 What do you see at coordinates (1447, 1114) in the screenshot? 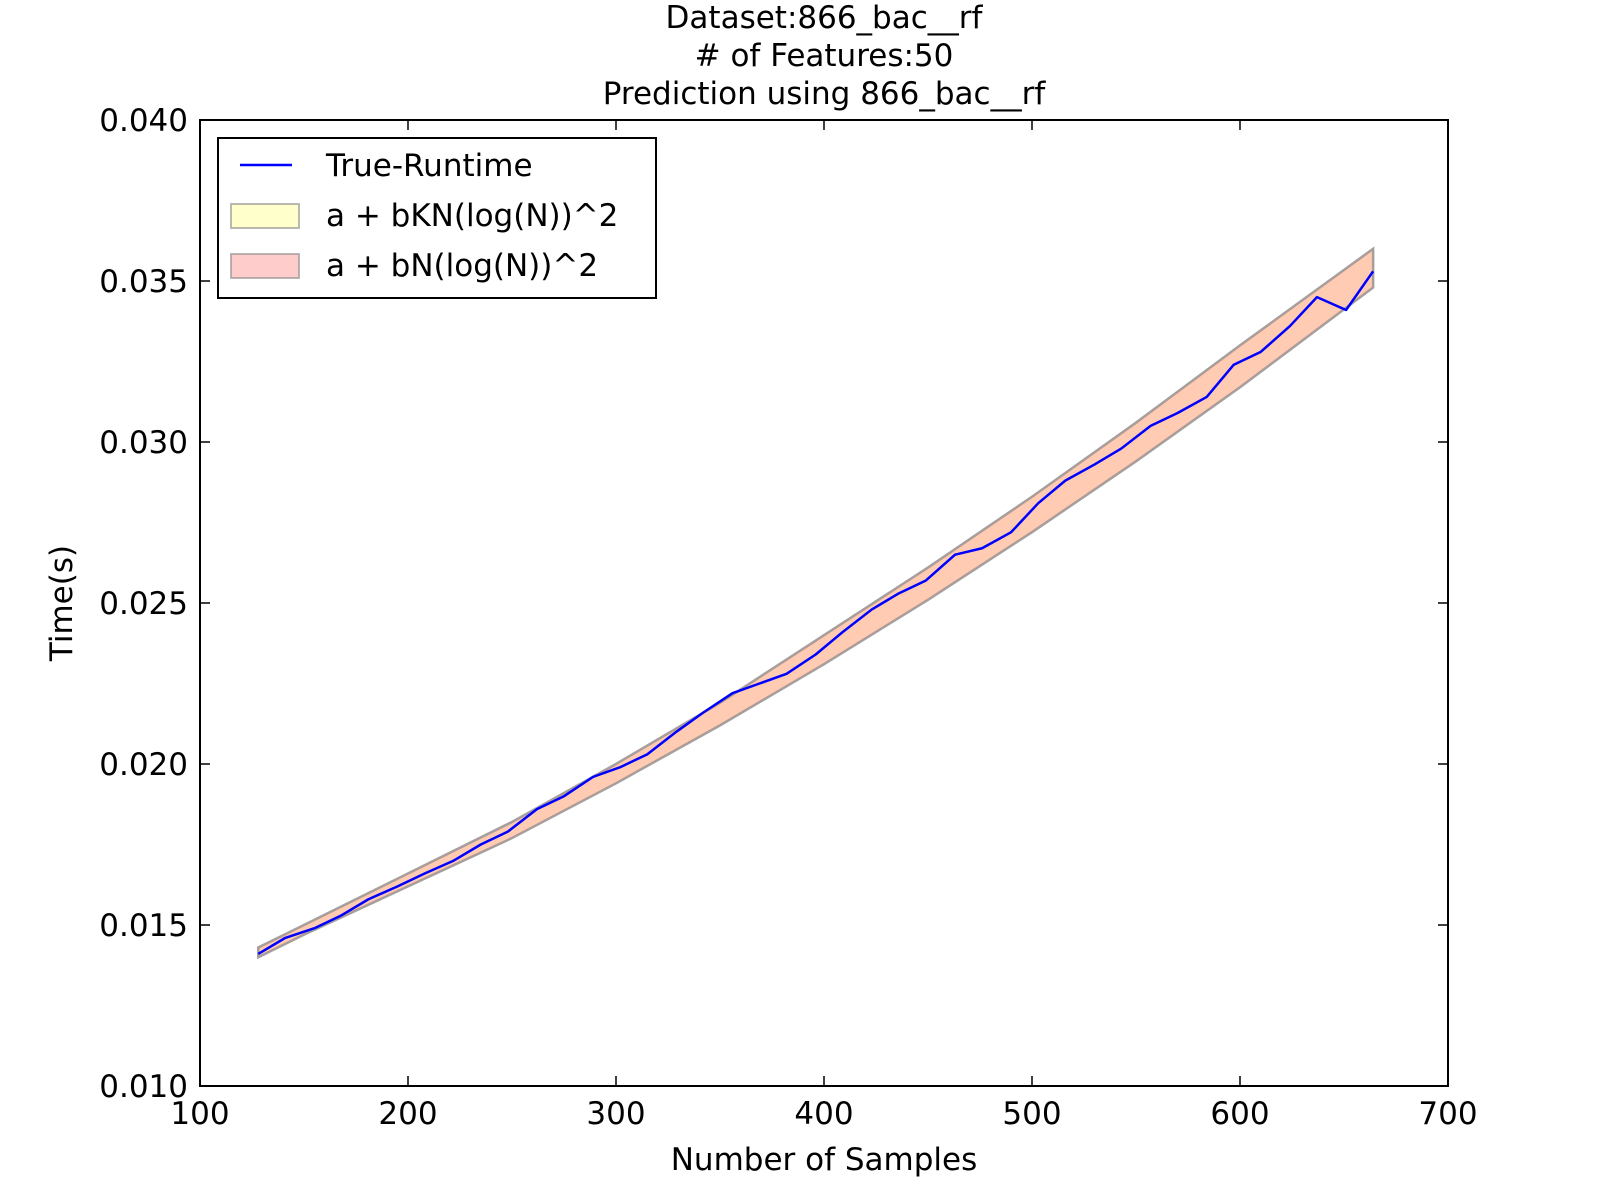
I see `x-tick-label: 700` at bounding box center [1447, 1114].